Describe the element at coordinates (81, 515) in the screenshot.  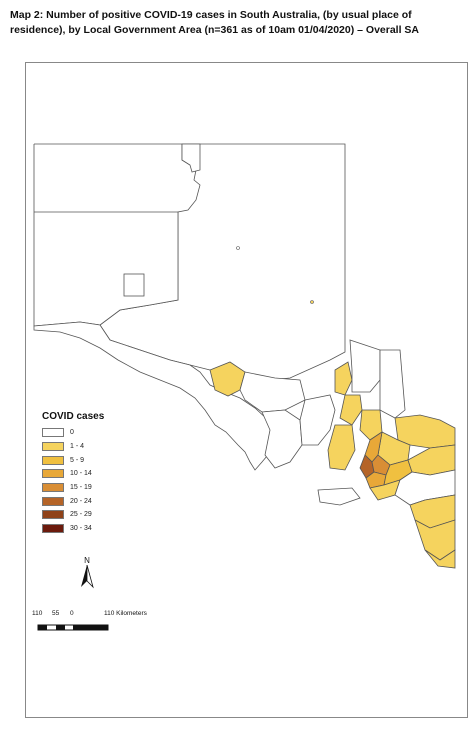
I see `legend-label: 25 - 29` at that location.